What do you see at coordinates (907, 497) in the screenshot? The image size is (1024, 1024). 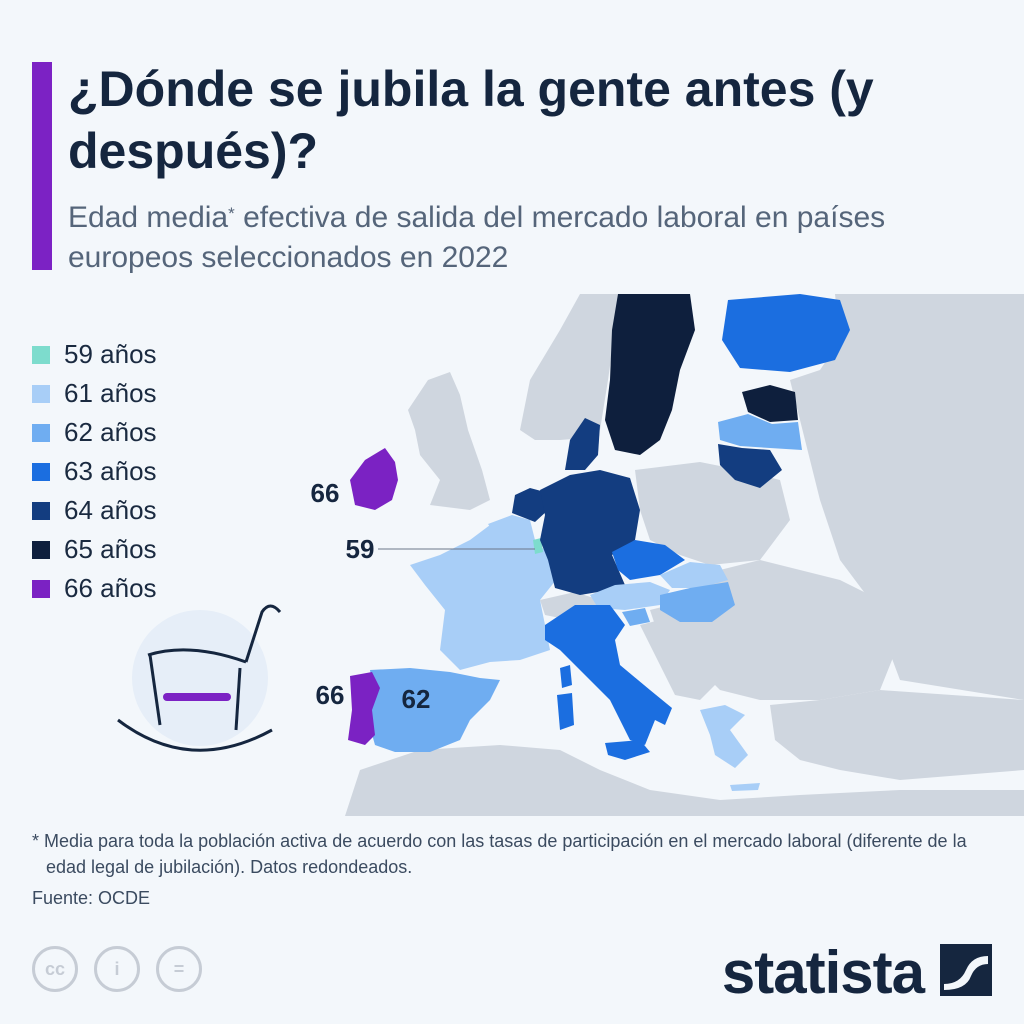 I see `country-russia-east` at bounding box center [907, 497].